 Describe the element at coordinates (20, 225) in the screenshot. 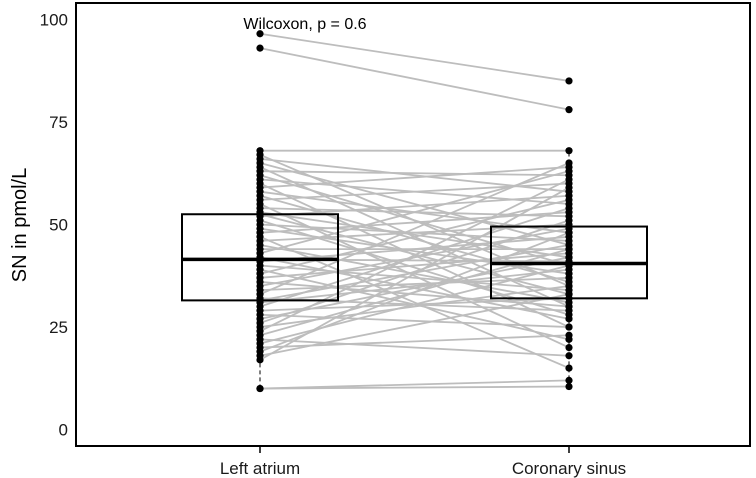

I see `y-axis-title: SN in pmol/L` at that location.